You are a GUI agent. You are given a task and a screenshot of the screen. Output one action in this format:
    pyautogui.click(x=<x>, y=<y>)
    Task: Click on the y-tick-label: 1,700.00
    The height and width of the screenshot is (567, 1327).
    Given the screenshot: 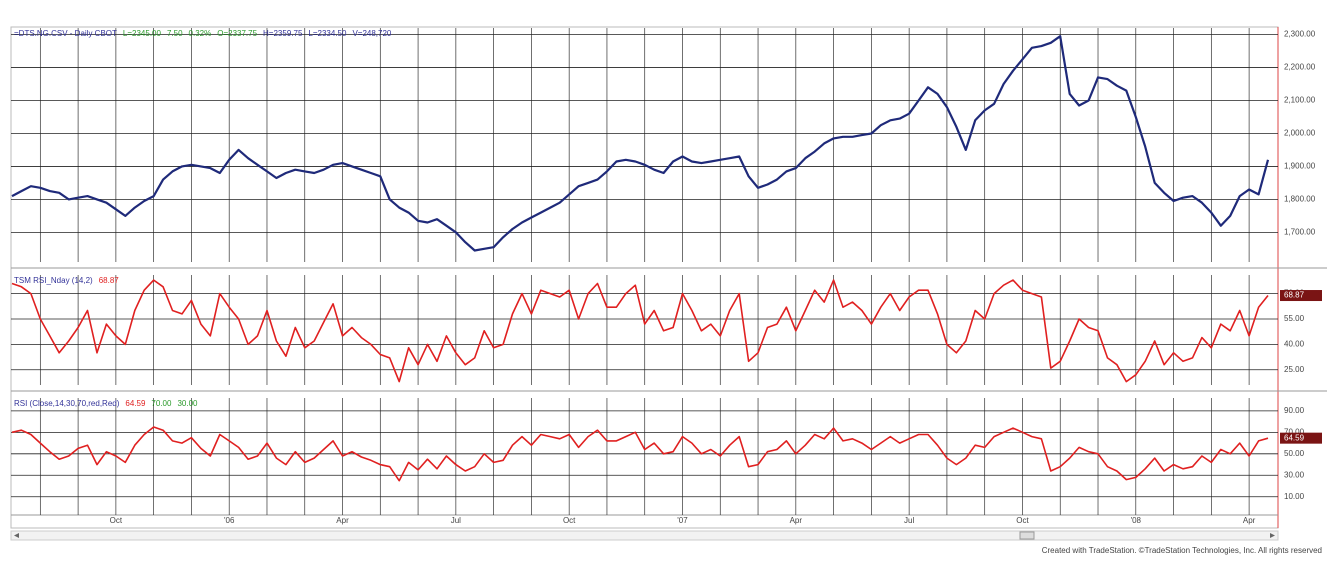 What is the action you would take?
    pyautogui.click(x=1300, y=231)
    